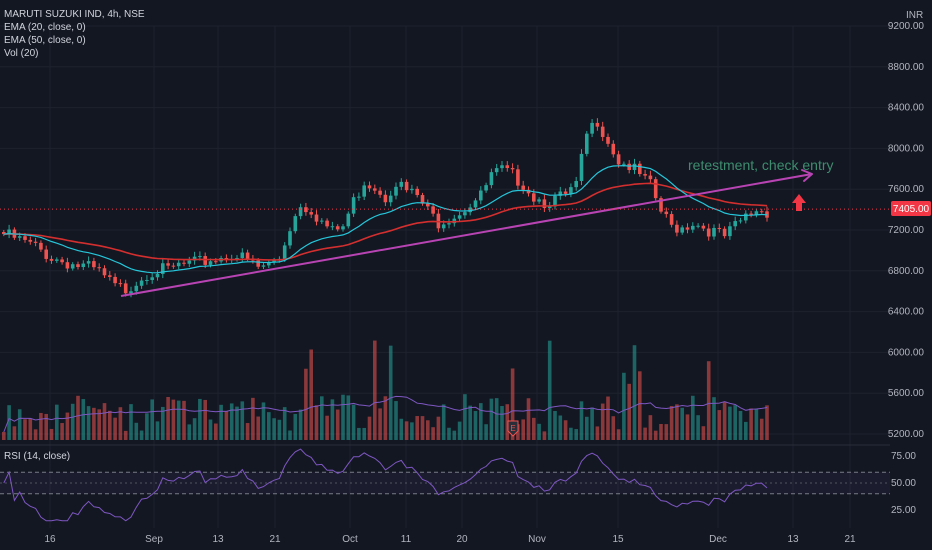 Image resolution: width=932 pixels, height=550 pixels. What do you see at coordinates (385, 485) in the screenshot?
I see `rsi-line` at bounding box center [385, 485].